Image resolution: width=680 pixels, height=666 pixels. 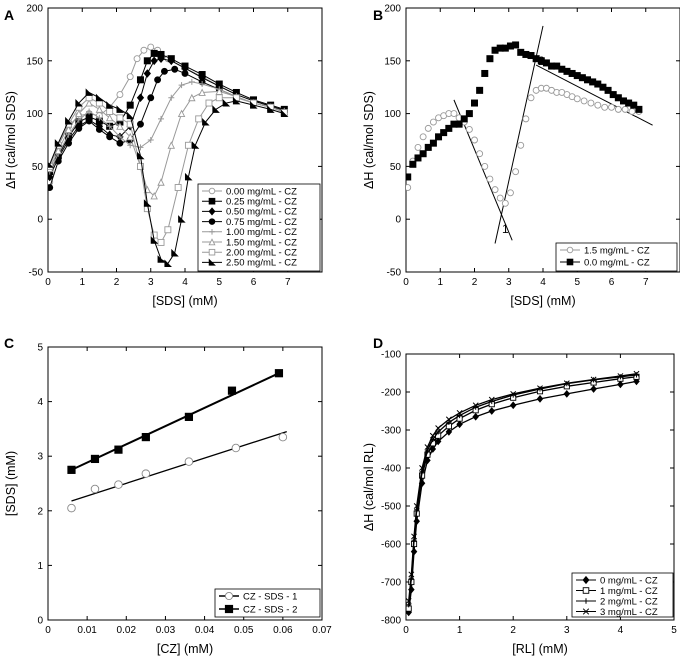 What do you see at coordinates (394, 273) in the screenshot?
I see `y-tick-label: -50` at bounding box center [394, 273].